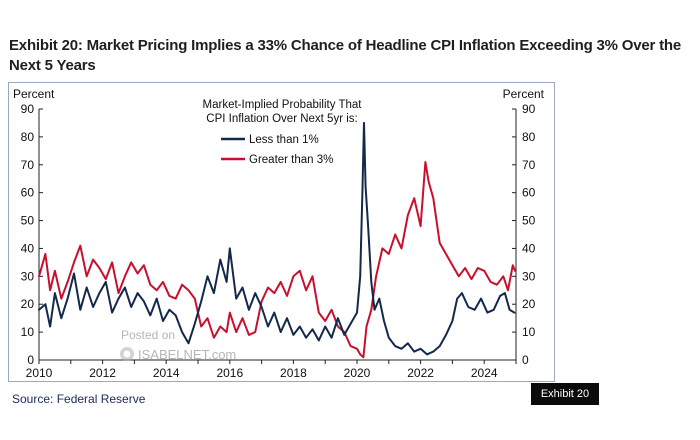  Describe the element at coordinates (281, 119) in the screenshot. I see `legend-title-line2: CPI Inflation Over Next 5yr is:` at that location.